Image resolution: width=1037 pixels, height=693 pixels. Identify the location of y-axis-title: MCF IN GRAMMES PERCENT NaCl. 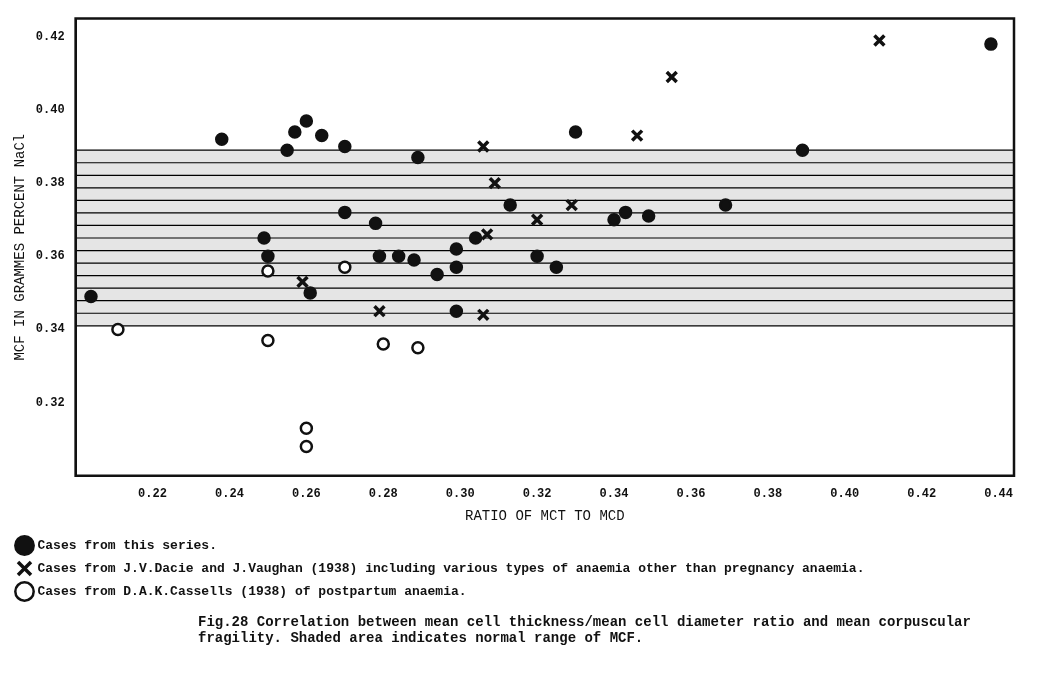
(20, 247).